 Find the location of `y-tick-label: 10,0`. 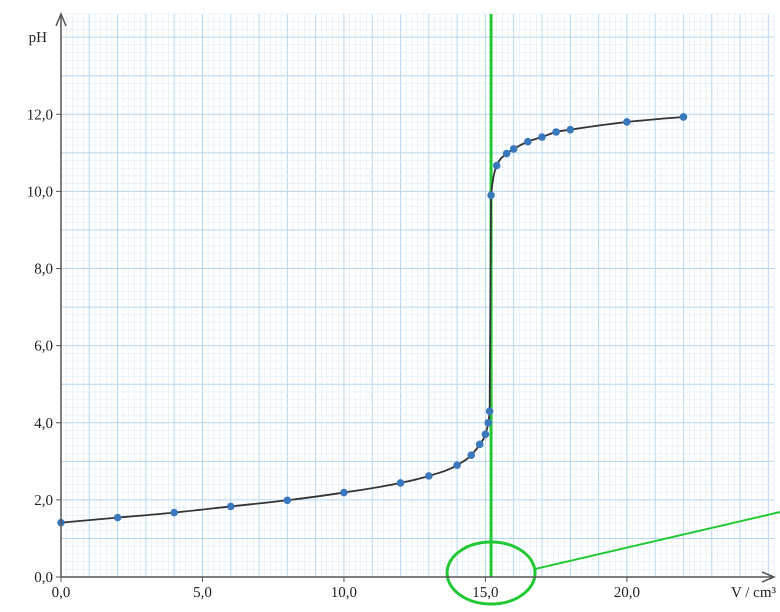

y-tick-label: 10,0 is located at coordinates (39, 192).